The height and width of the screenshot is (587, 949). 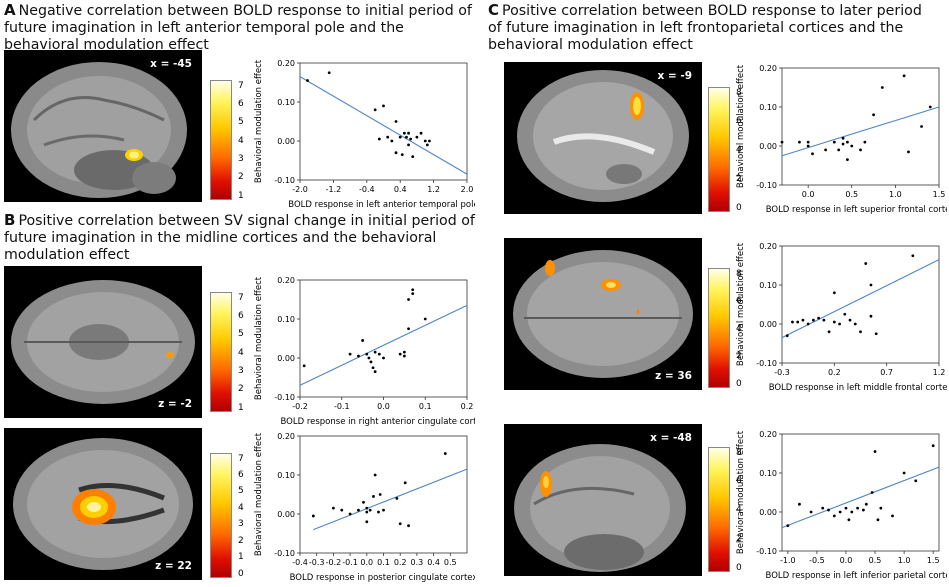 I want to click on brain-image-c1: x = -9, so click(x=603, y=138).